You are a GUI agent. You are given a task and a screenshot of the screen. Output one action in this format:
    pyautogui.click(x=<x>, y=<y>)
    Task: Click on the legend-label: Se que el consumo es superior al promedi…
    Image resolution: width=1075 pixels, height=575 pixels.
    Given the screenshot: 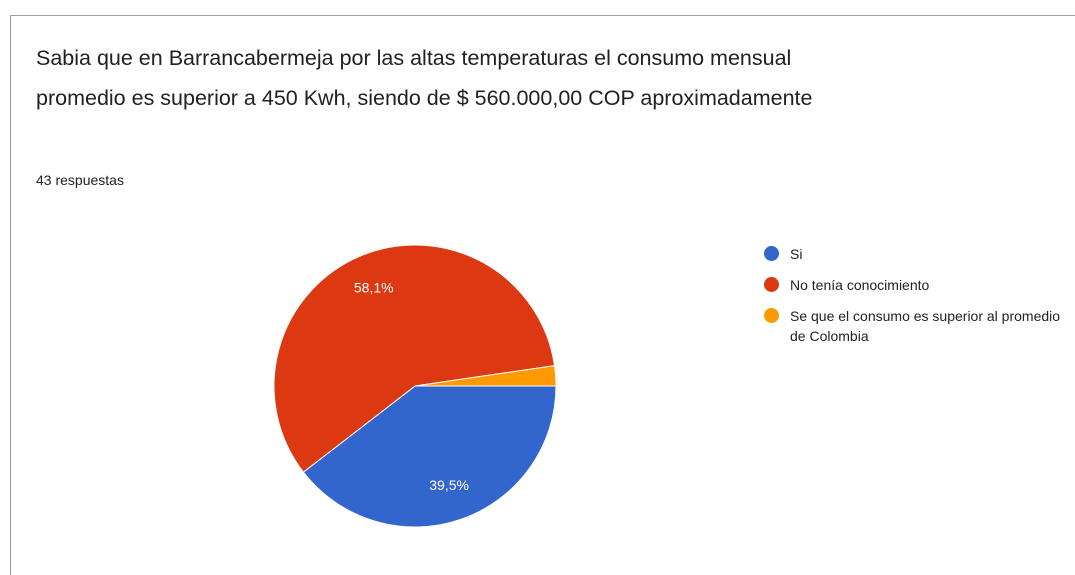 What is the action you would take?
    pyautogui.click(x=925, y=326)
    